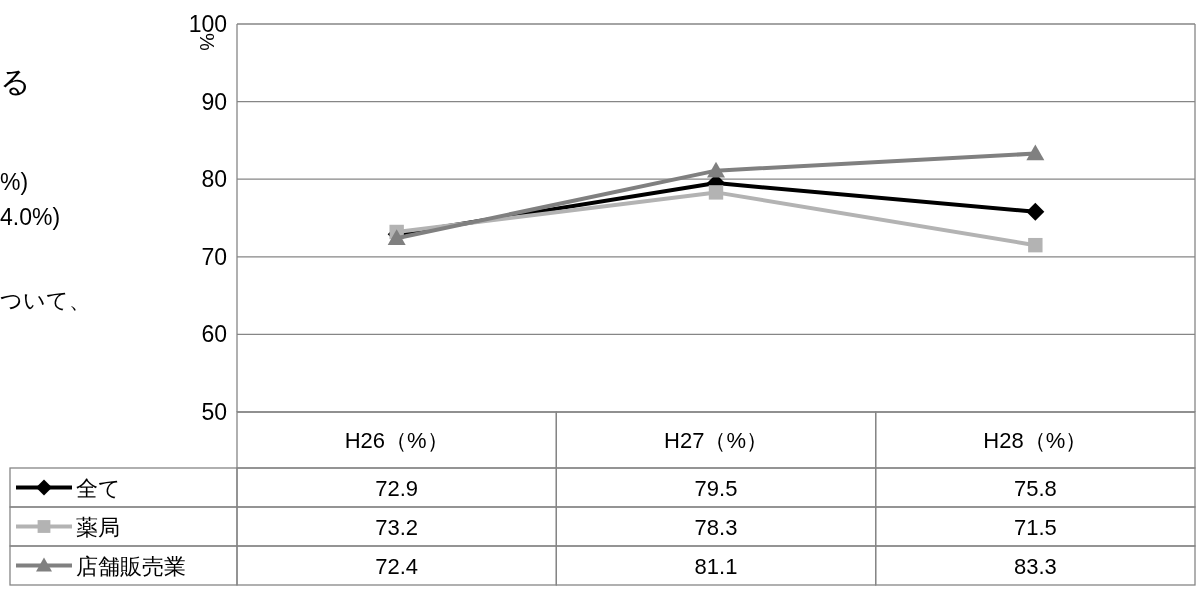  I want to click on x-tick-label: H26（%）, so click(396, 440).